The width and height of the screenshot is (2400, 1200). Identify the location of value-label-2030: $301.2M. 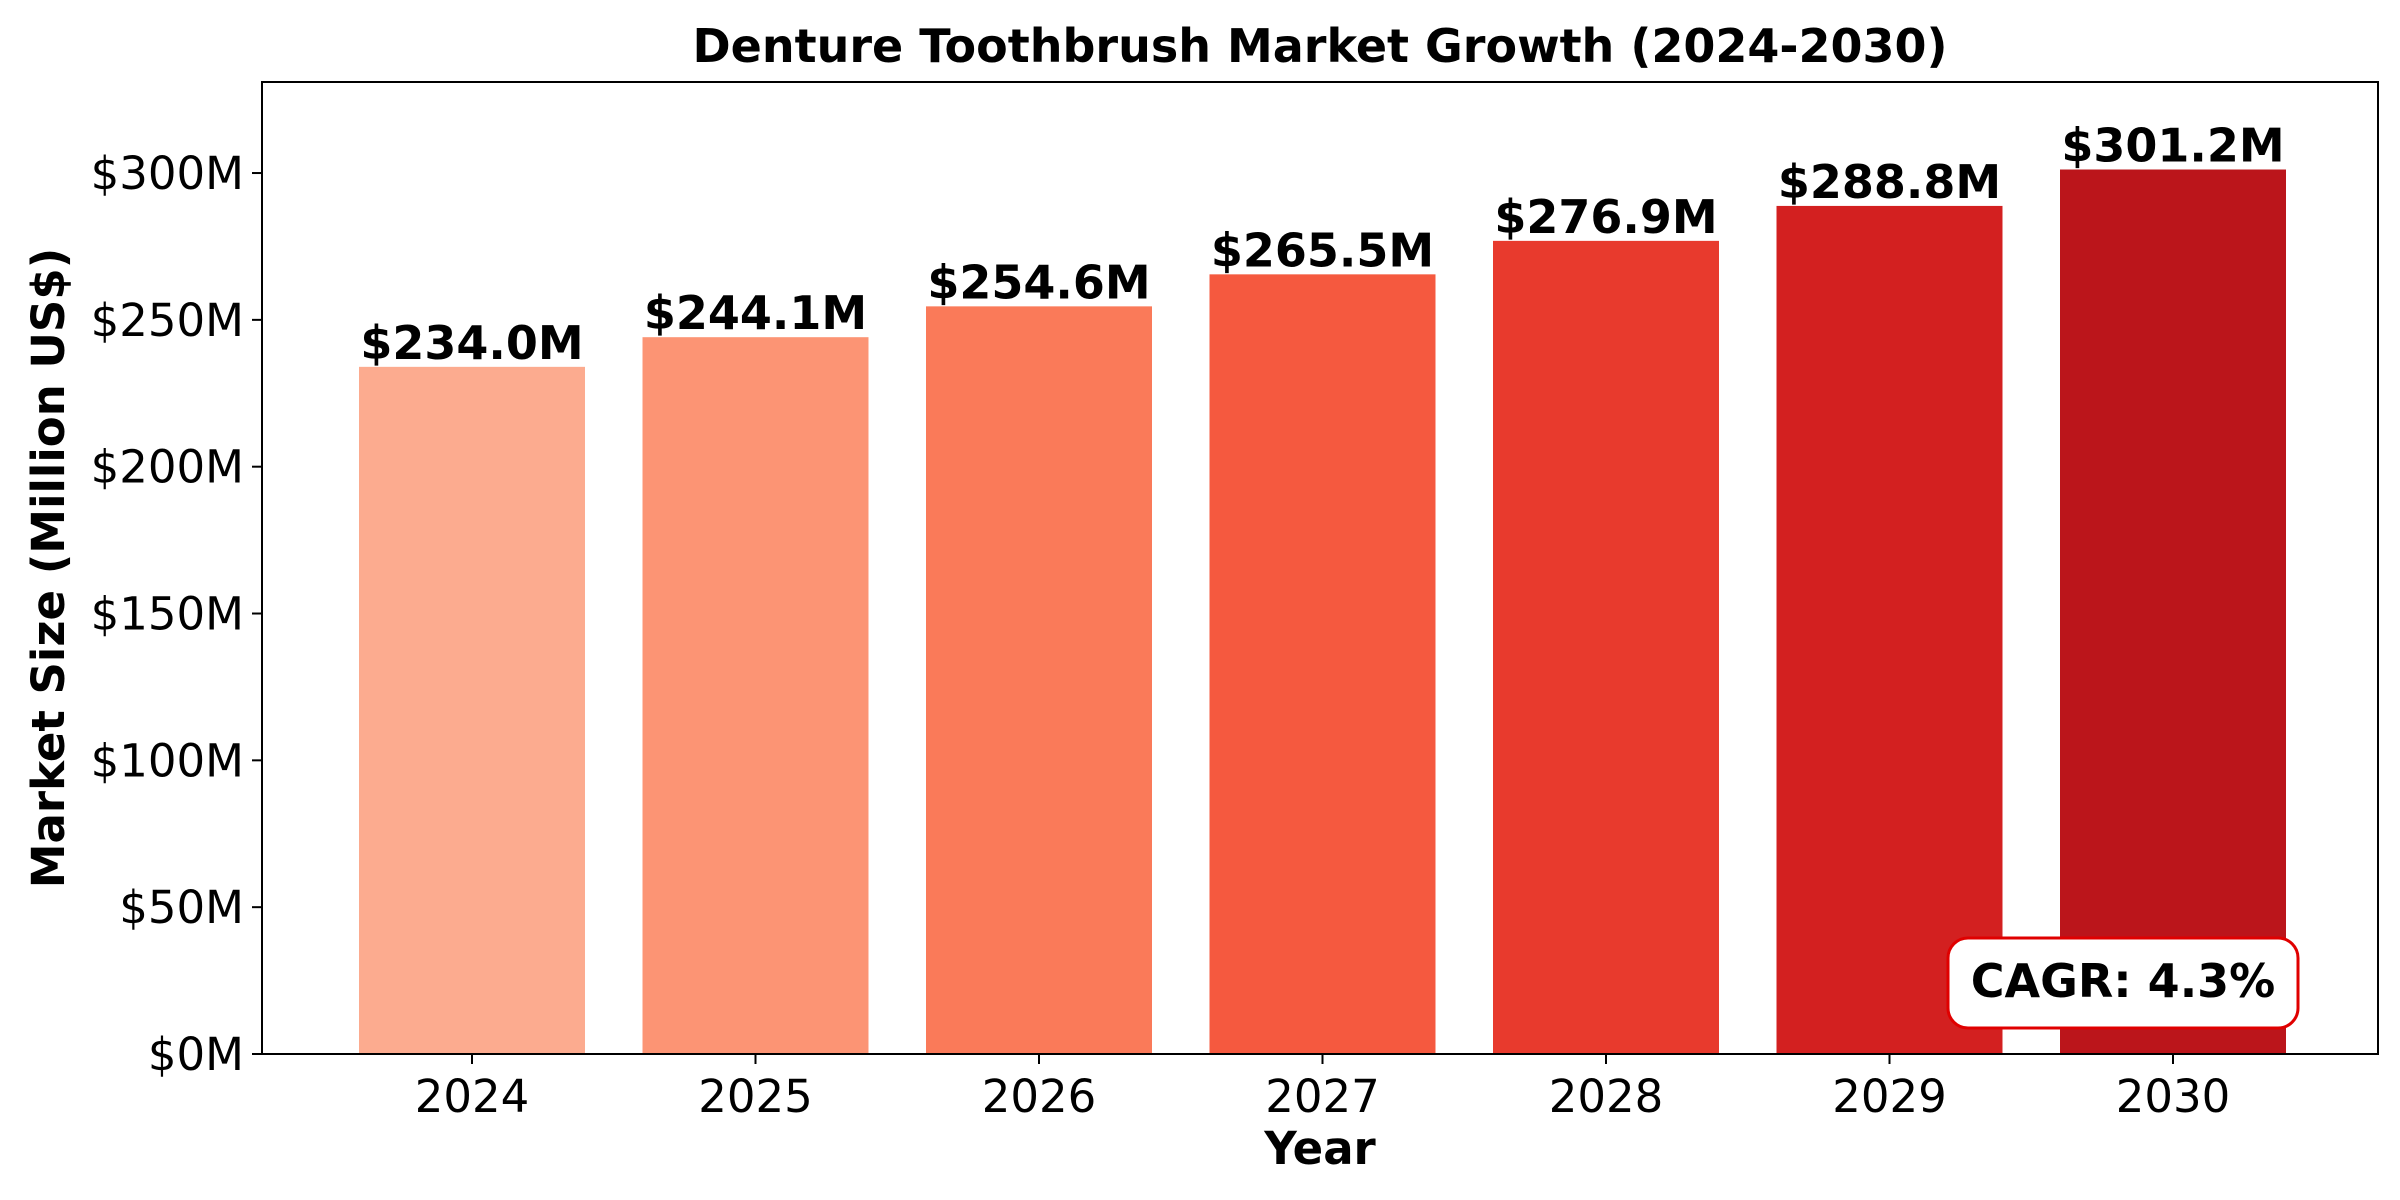
(2172, 146).